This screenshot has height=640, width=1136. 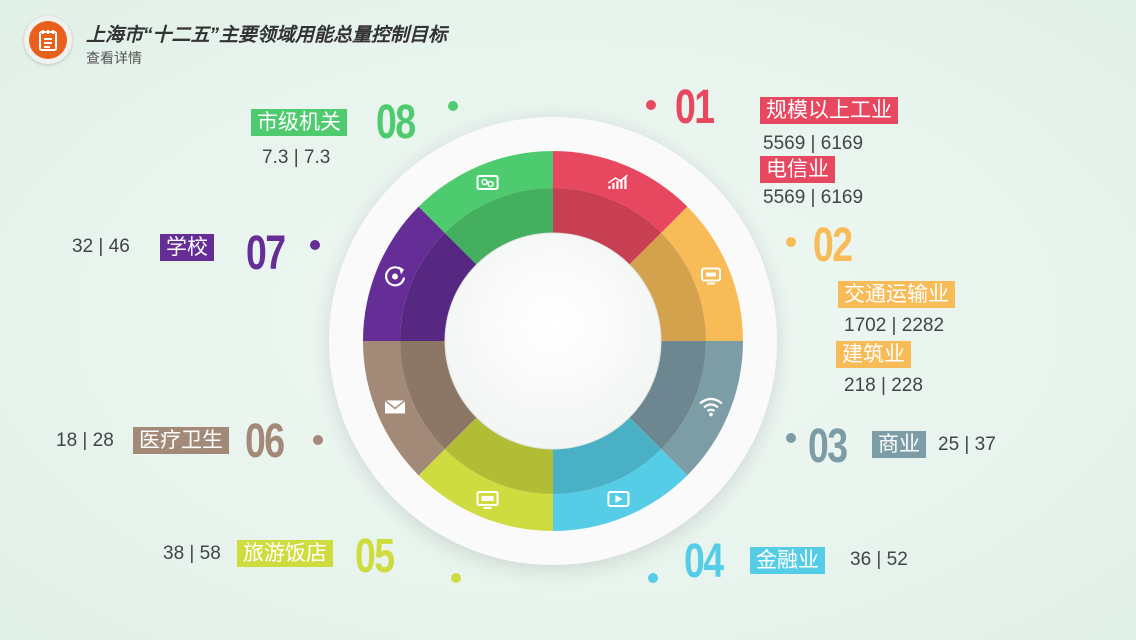 What do you see at coordinates (711, 407) in the screenshot?
I see `wifi-icon` at bounding box center [711, 407].